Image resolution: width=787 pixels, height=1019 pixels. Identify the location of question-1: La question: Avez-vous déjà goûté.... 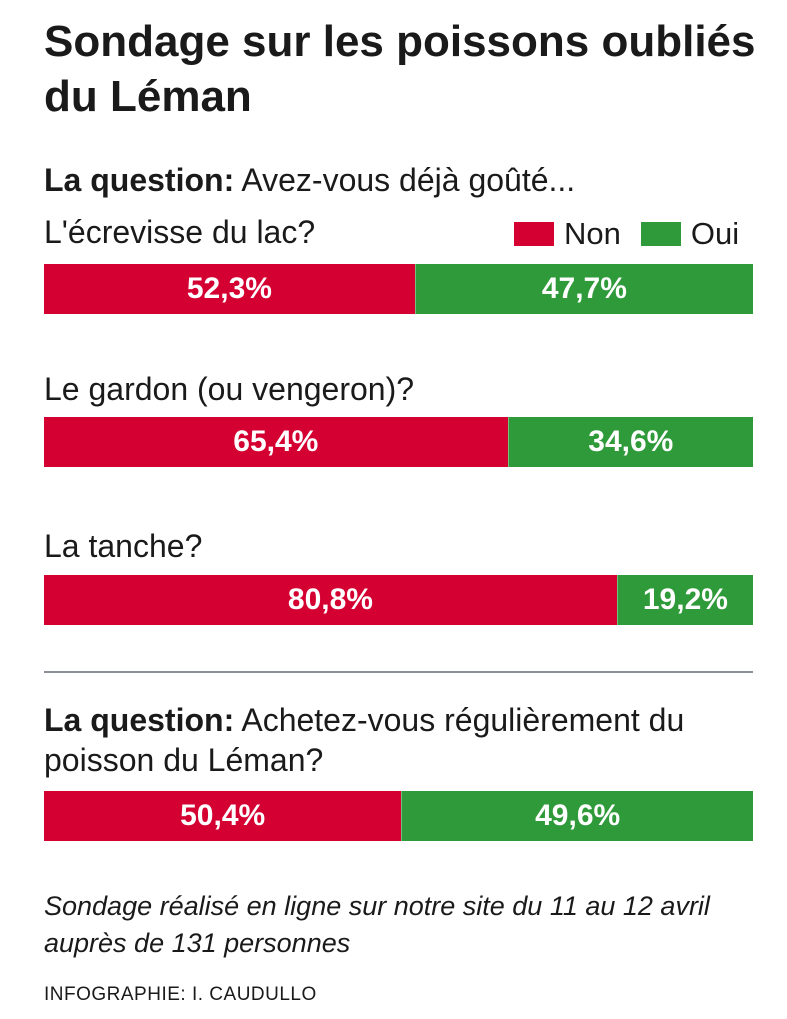
(309, 180).